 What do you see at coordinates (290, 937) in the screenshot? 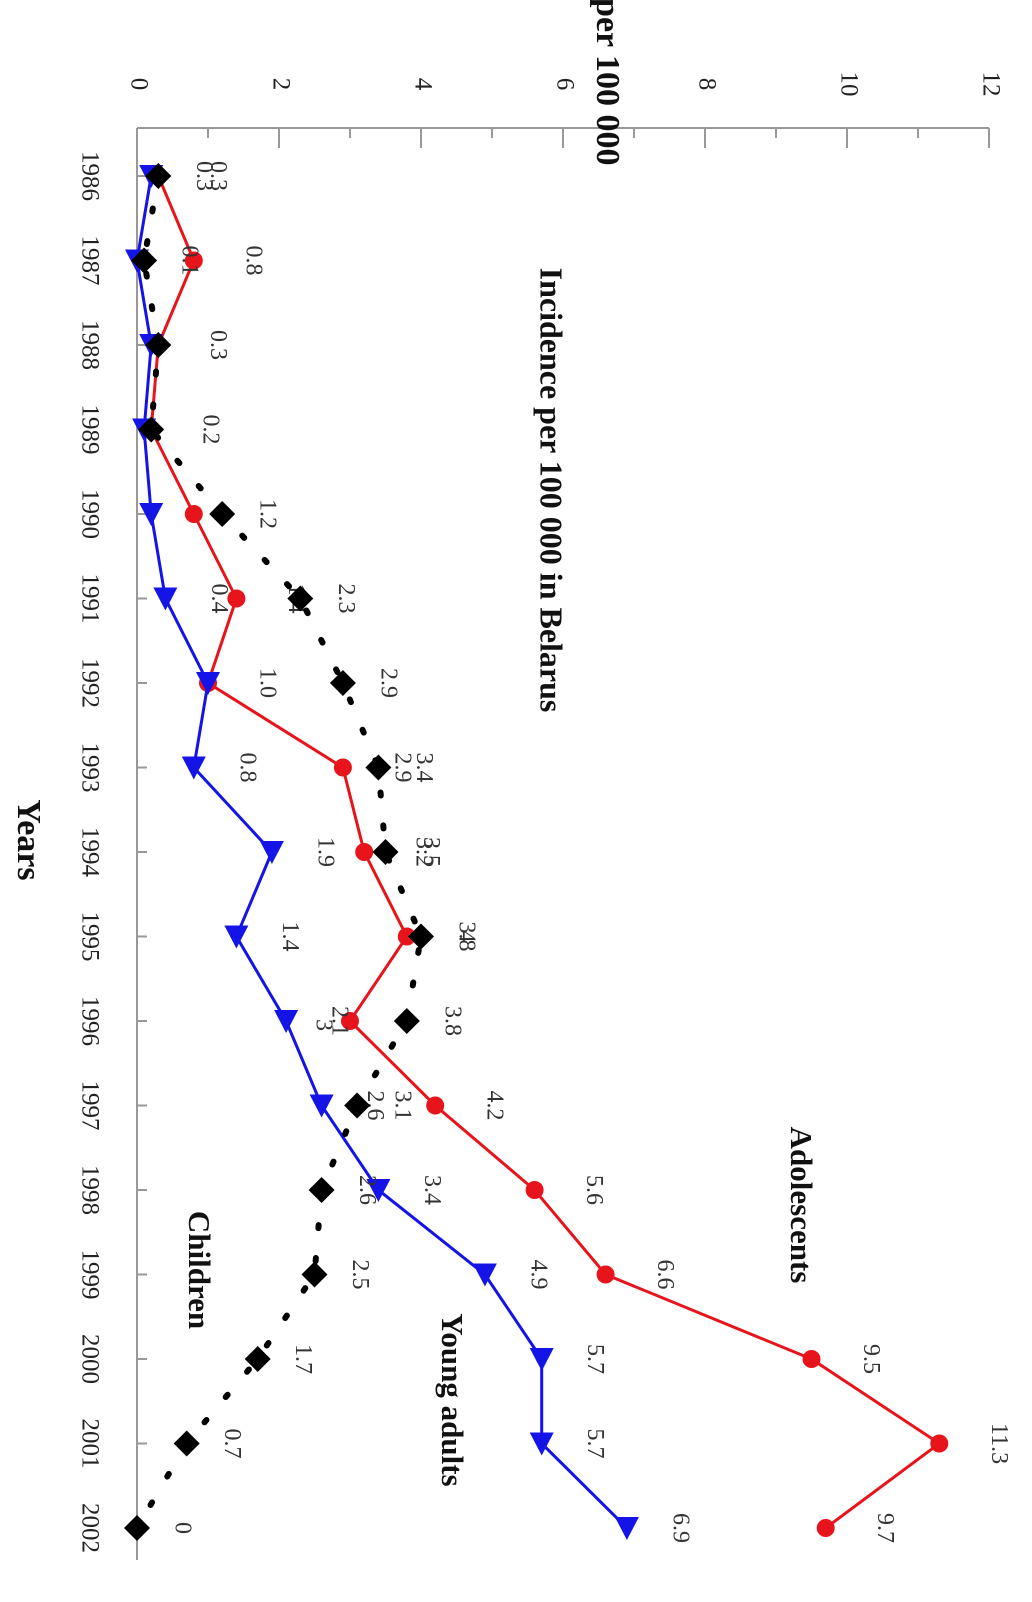
I see `data-label: 1.4` at bounding box center [290, 937].